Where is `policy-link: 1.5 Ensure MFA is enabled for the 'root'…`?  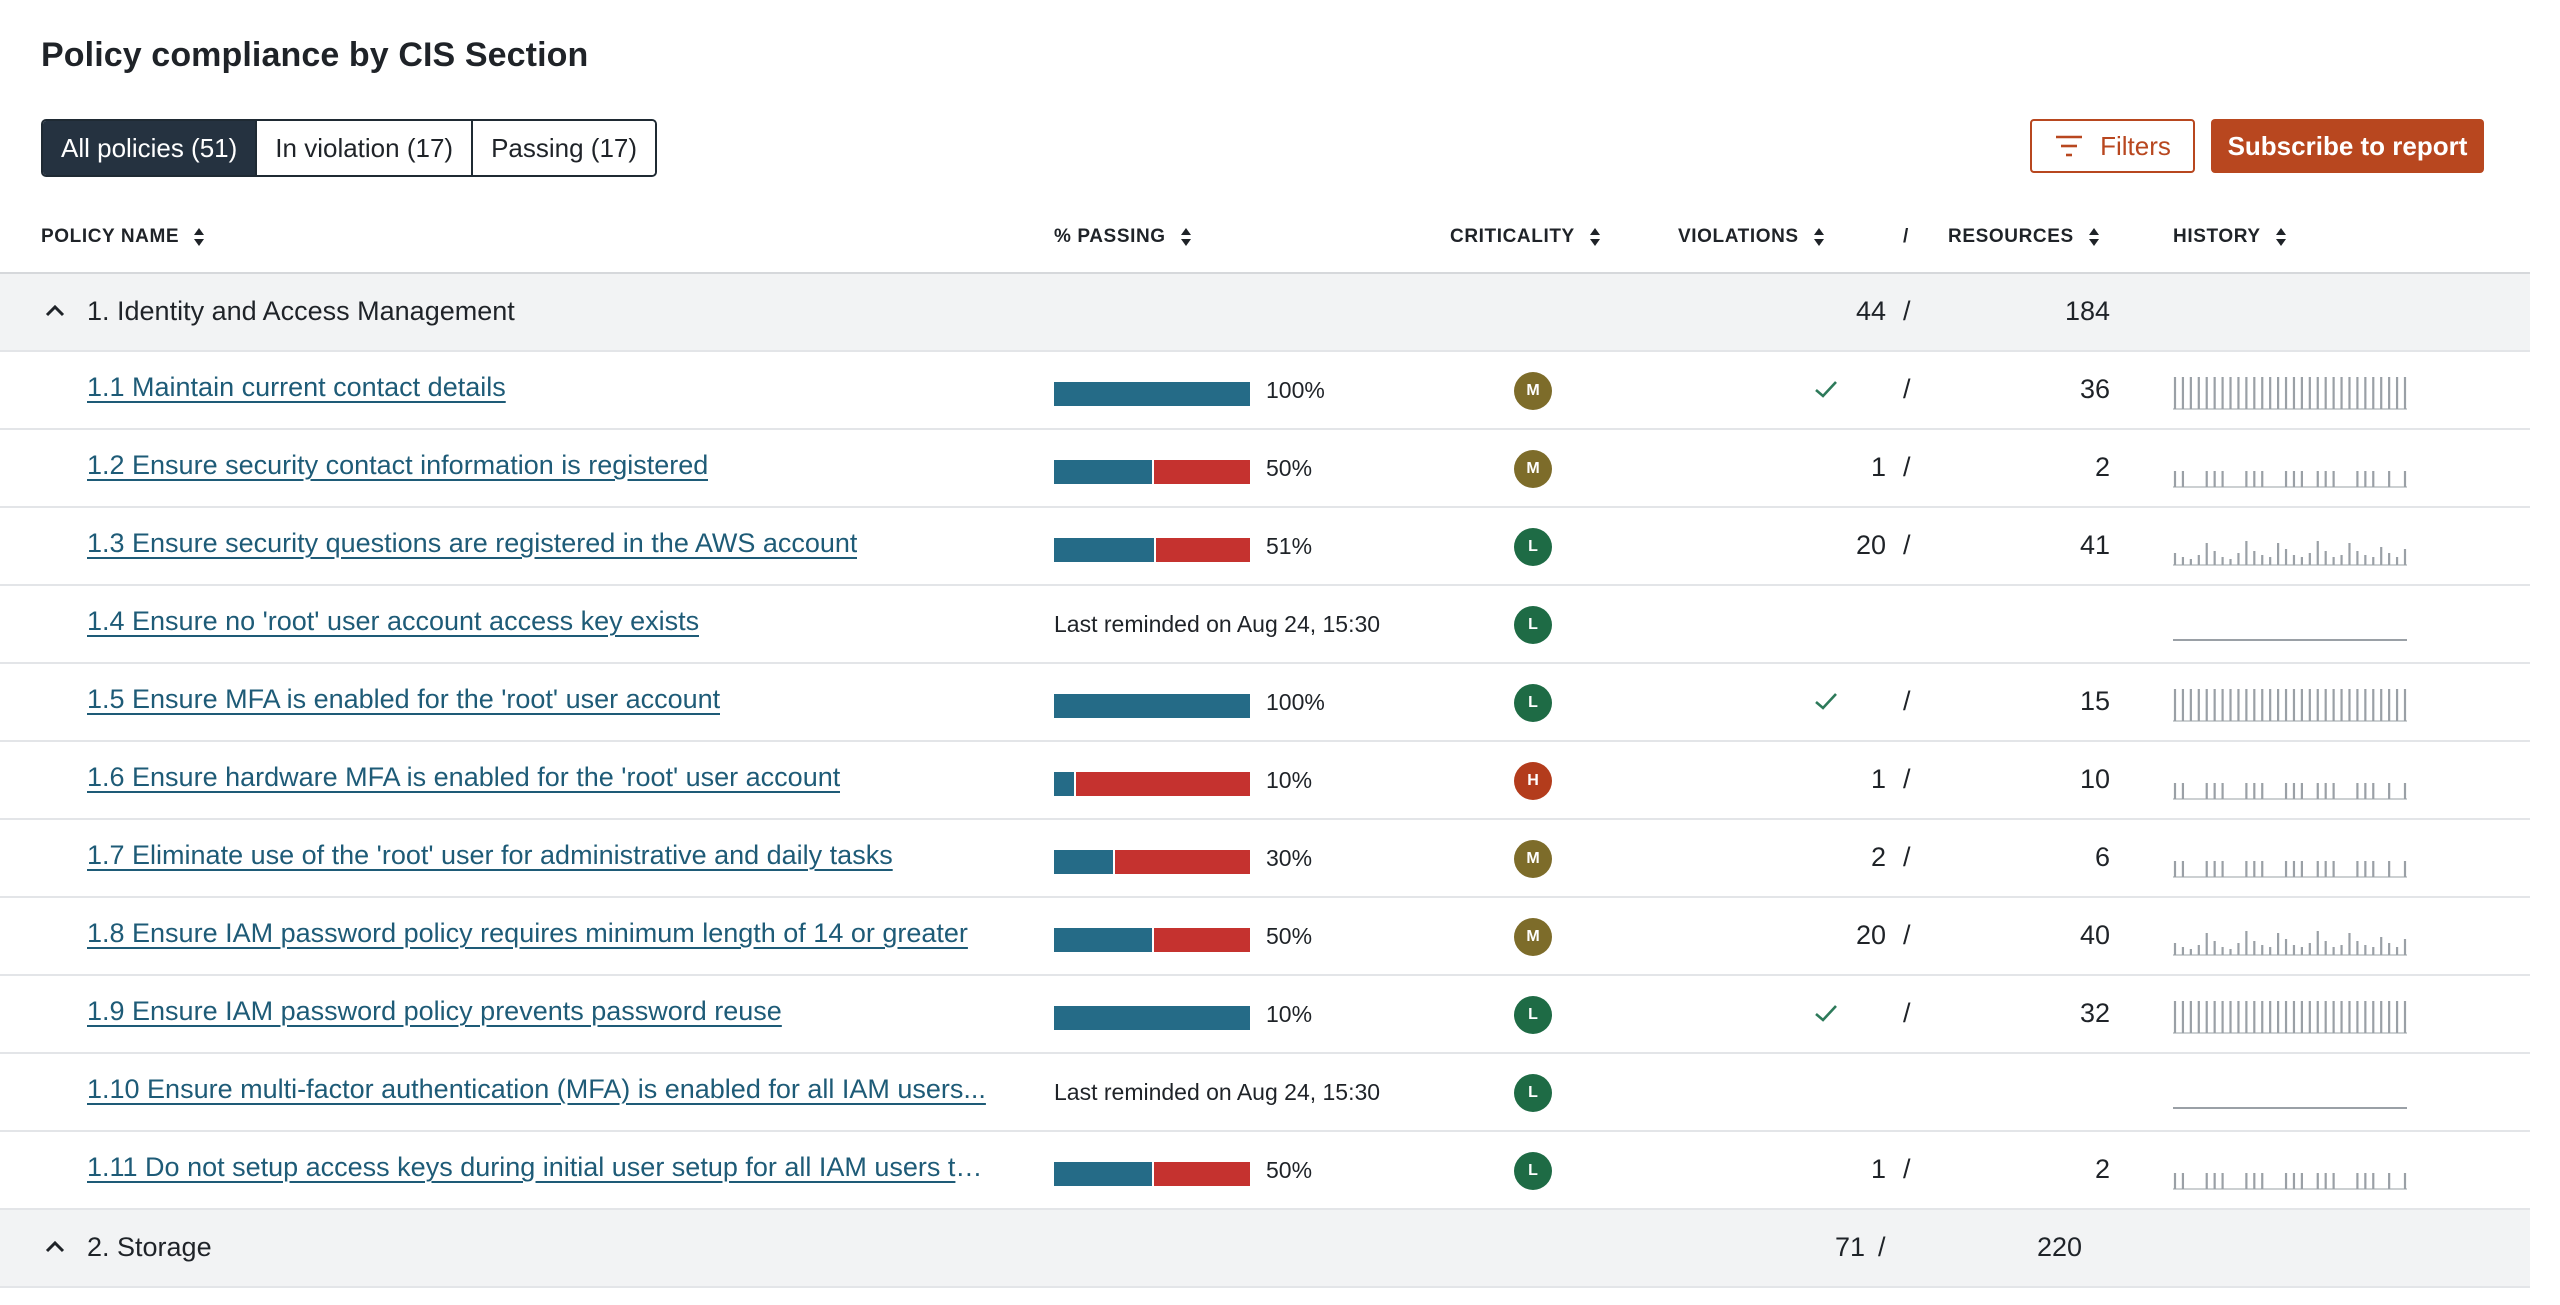 policy-link: 1.5 Ensure MFA is enabled for the 'root'… is located at coordinates (404, 699).